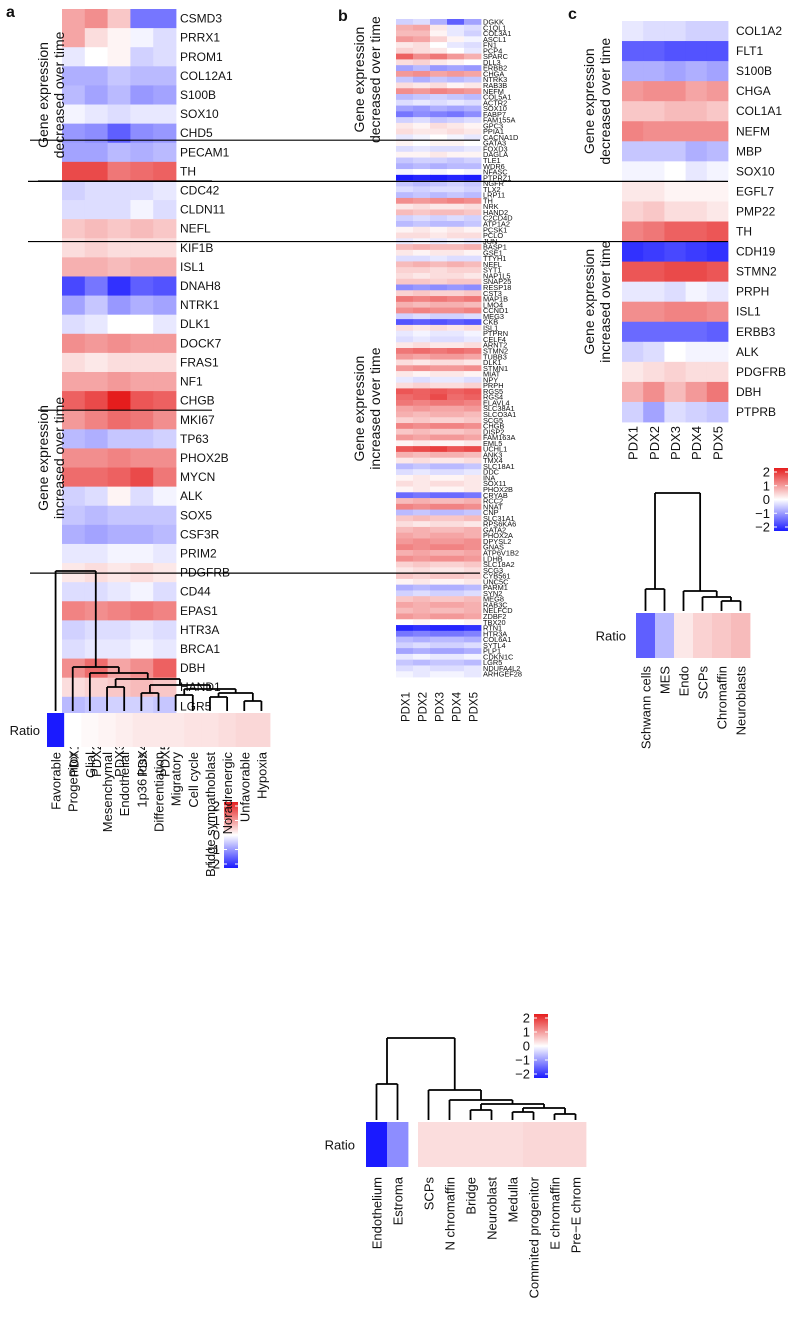 This screenshot has width=799, height=1338. What do you see at coordinates (492, 189) in the screenshot?
I see `gene-label-b: TLX2` at bounding box center [492, 189].